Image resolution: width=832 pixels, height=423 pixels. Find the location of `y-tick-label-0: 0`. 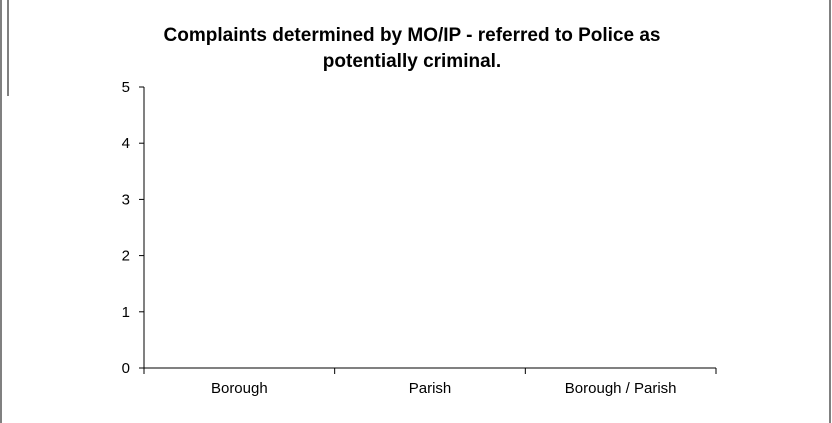

y-tick-label-0: 0 is located at coordinates (126, 368).